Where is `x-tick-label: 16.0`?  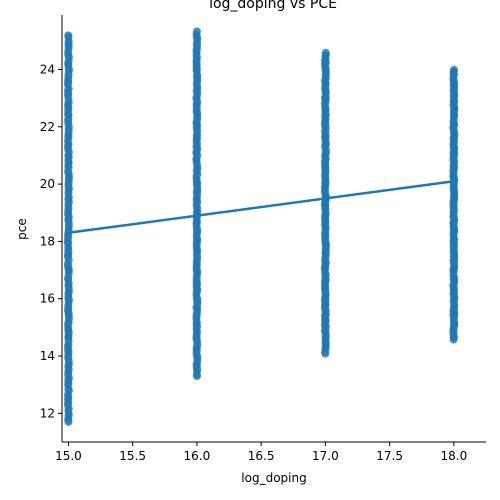 x-tick-label: 16.0 is located at coordinates (197, 456).